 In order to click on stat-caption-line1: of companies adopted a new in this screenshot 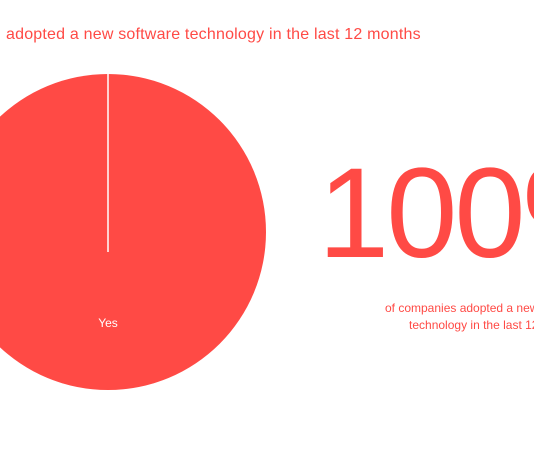, I will do `click(459, 308)`.